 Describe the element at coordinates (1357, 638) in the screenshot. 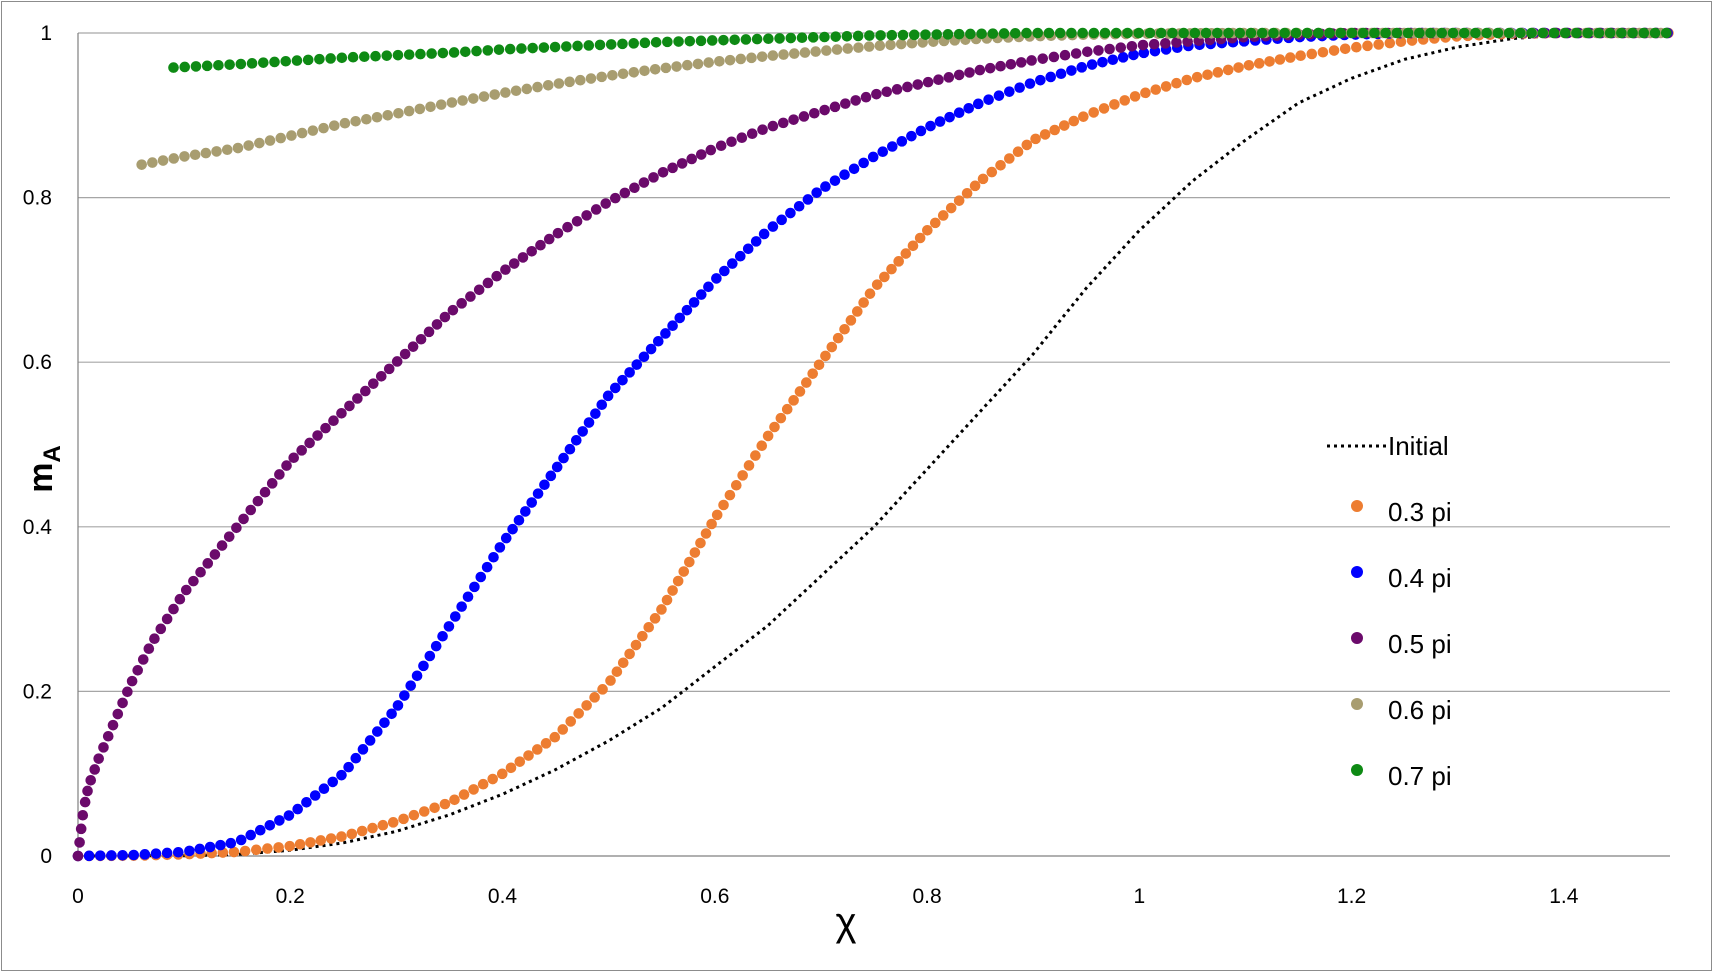

I see `legend-marker` at that location.